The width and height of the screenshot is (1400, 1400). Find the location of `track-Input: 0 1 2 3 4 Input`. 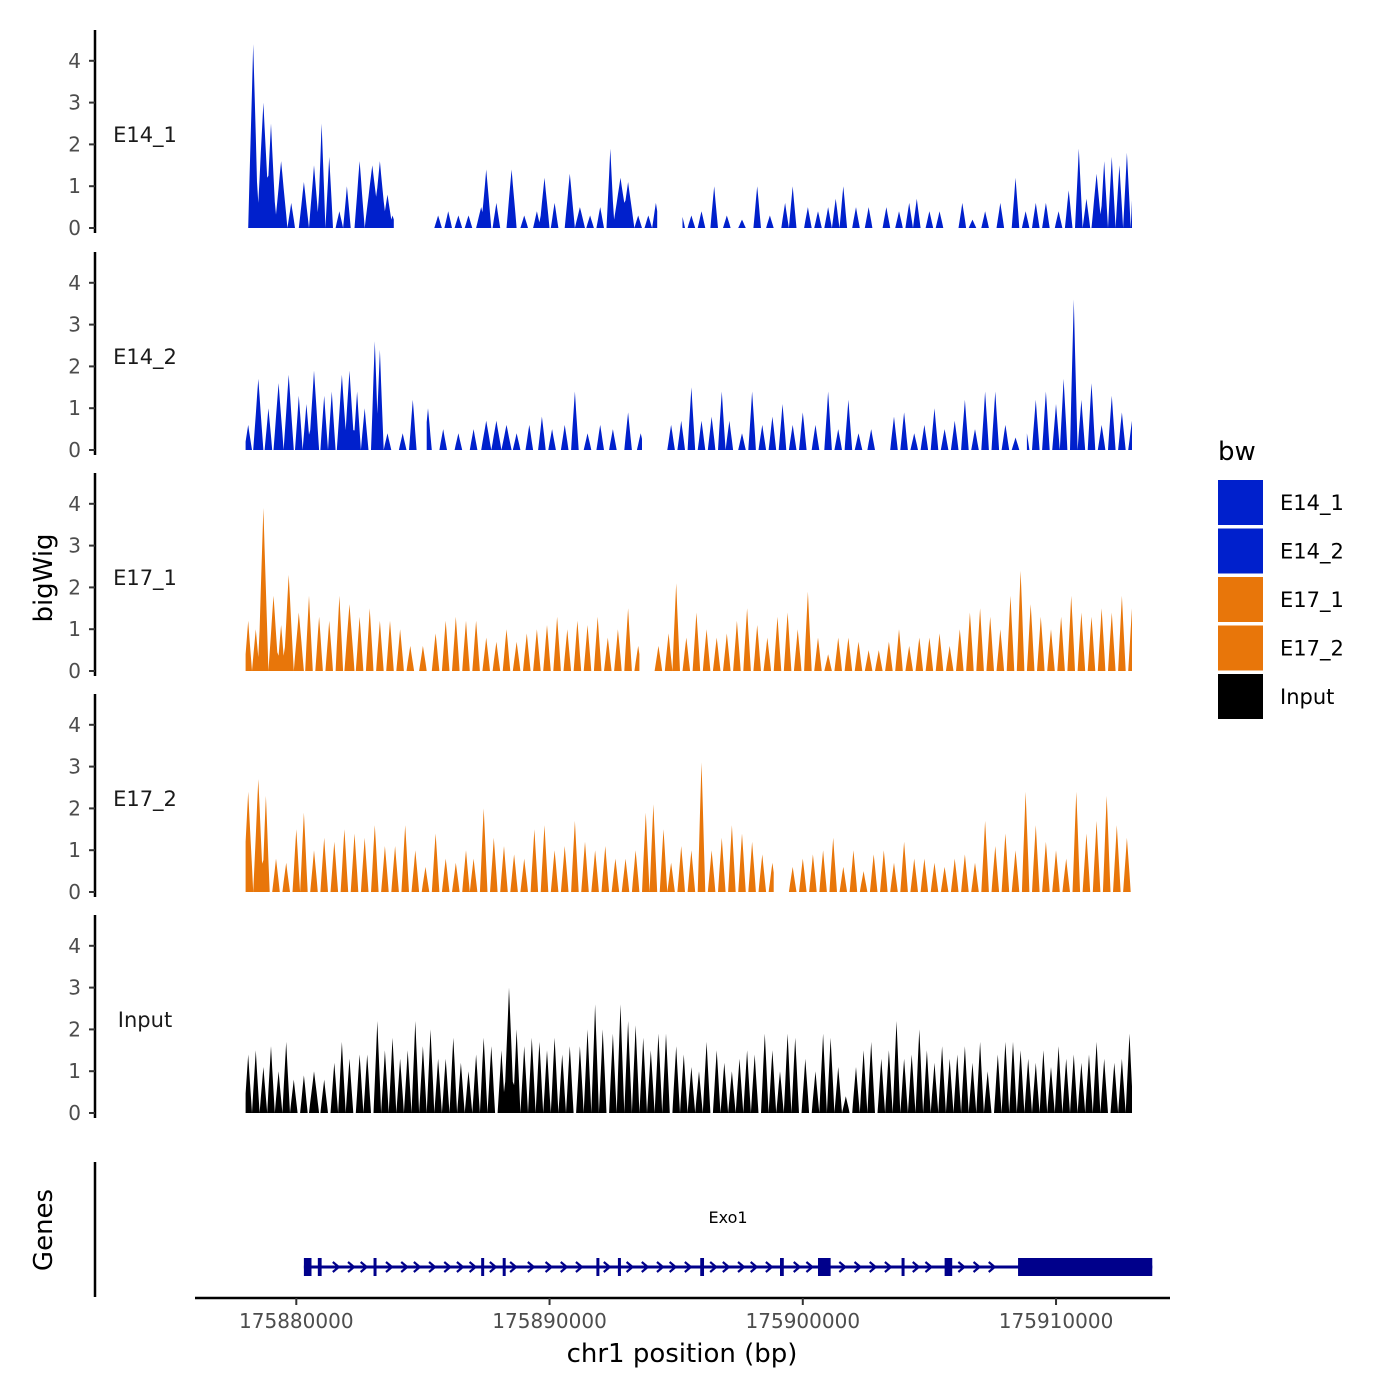

track-Input: 0 1 2 3 4 Input is located at coordinates (600, 1020).